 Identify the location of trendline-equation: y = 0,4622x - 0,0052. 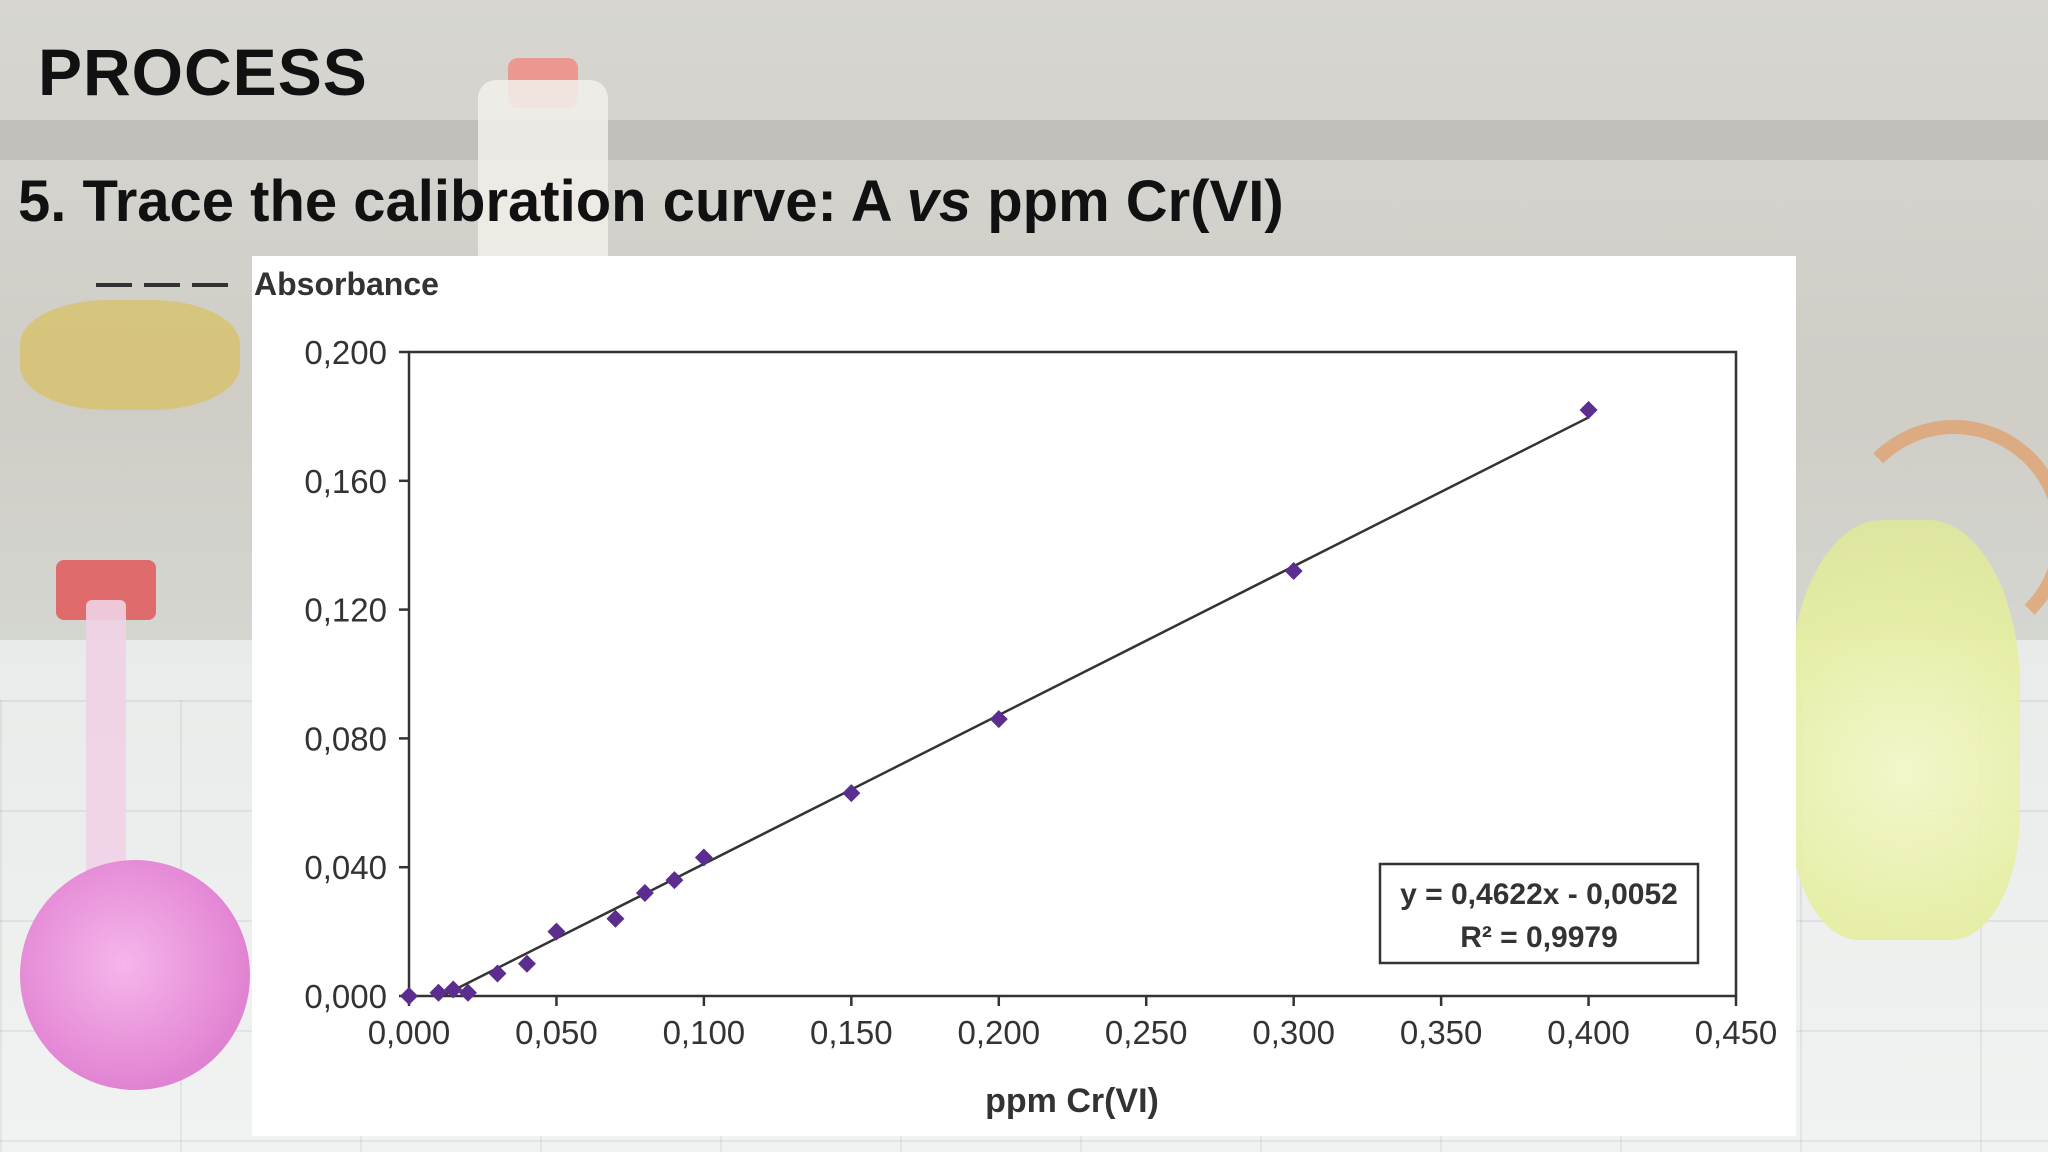
(1539, 894).